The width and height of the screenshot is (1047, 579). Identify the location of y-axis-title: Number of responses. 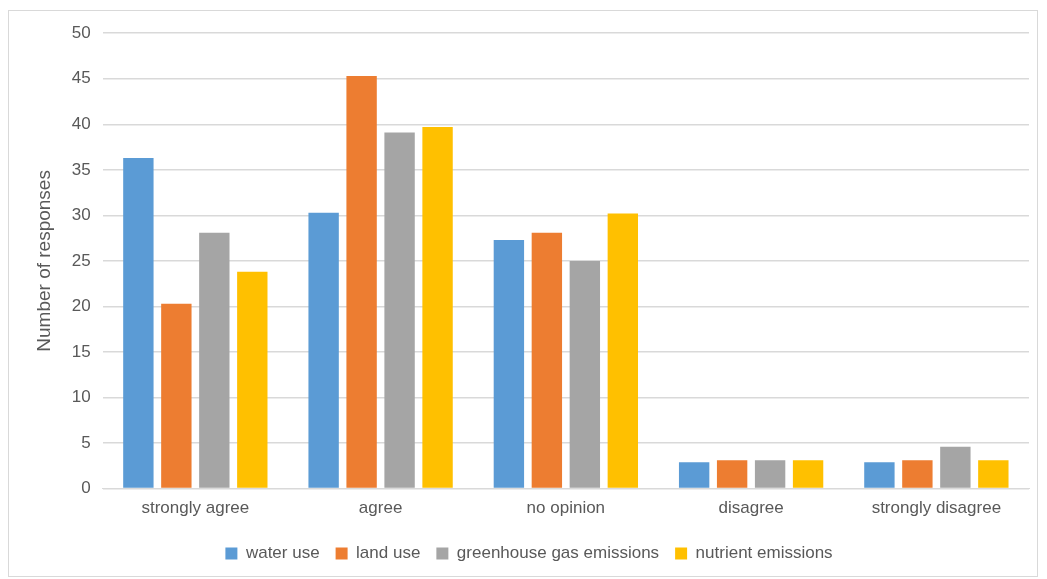
(43, 261).